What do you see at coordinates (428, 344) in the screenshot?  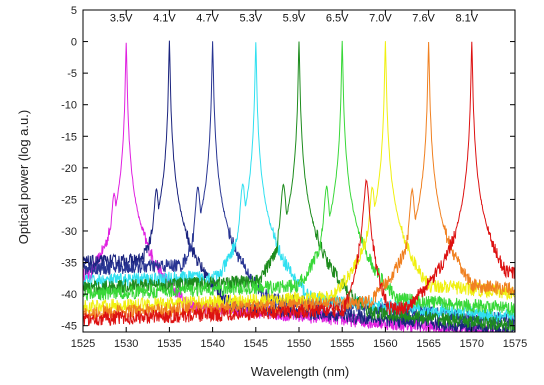 I see `x-tick-label: 1565` at bounding box center [428, 344].